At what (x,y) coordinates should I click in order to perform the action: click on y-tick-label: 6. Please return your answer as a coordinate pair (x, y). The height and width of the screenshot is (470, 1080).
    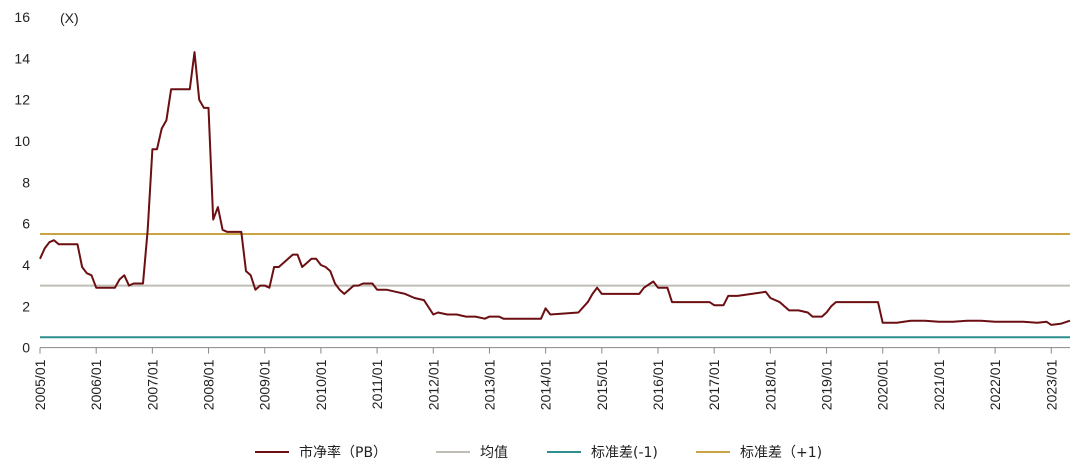
    Looking at the image, I should click on (26, 224).